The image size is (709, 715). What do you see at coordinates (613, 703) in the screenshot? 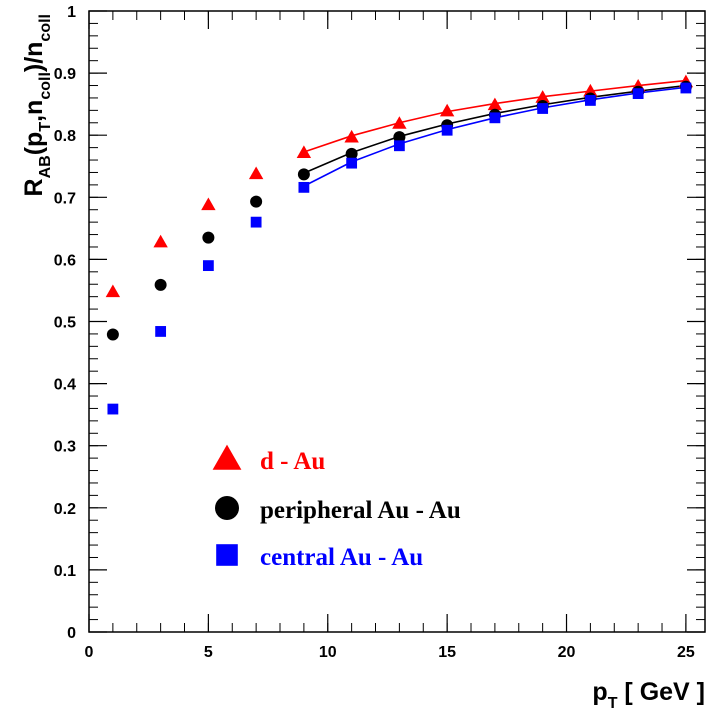
I see `x-axis-title-sub: T` at bounding box center [613, 703].